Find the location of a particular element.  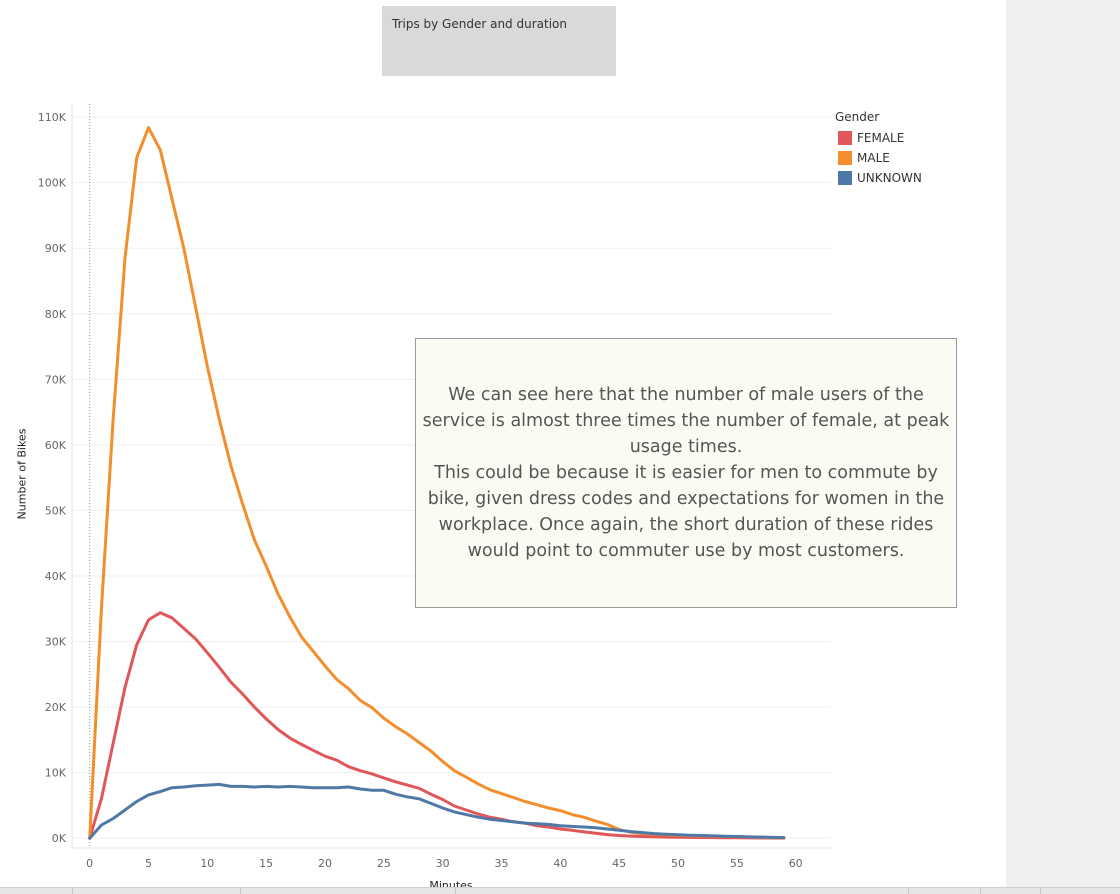

right-side-panel is located at coordinates (1063, 446).